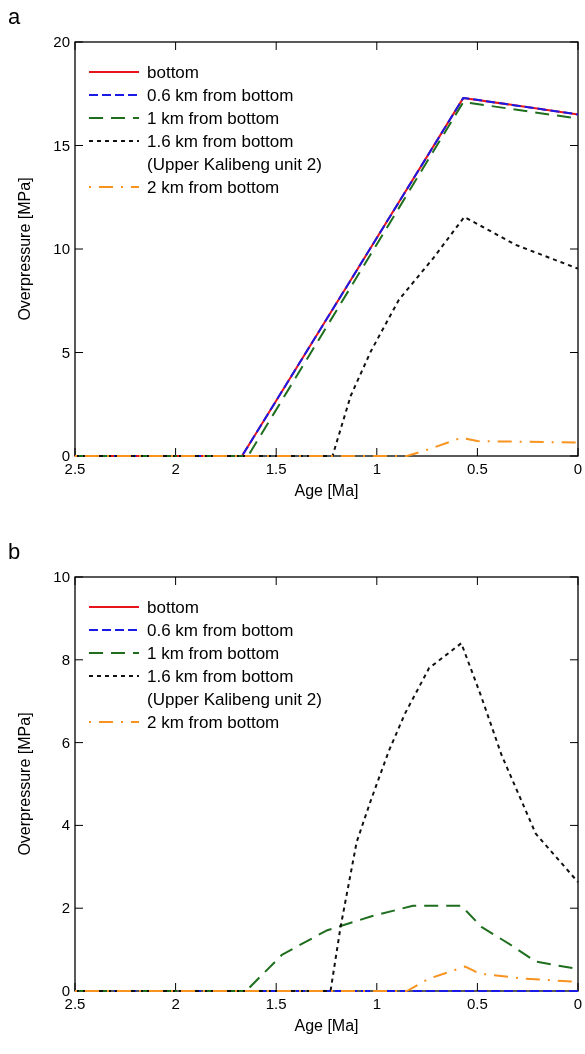 Image resolution: width=585 pixels, height=1054 pixels. Describe the element at coordinates (65, 908) in the screenshot. I see `y-tick-label: 2` at that location.